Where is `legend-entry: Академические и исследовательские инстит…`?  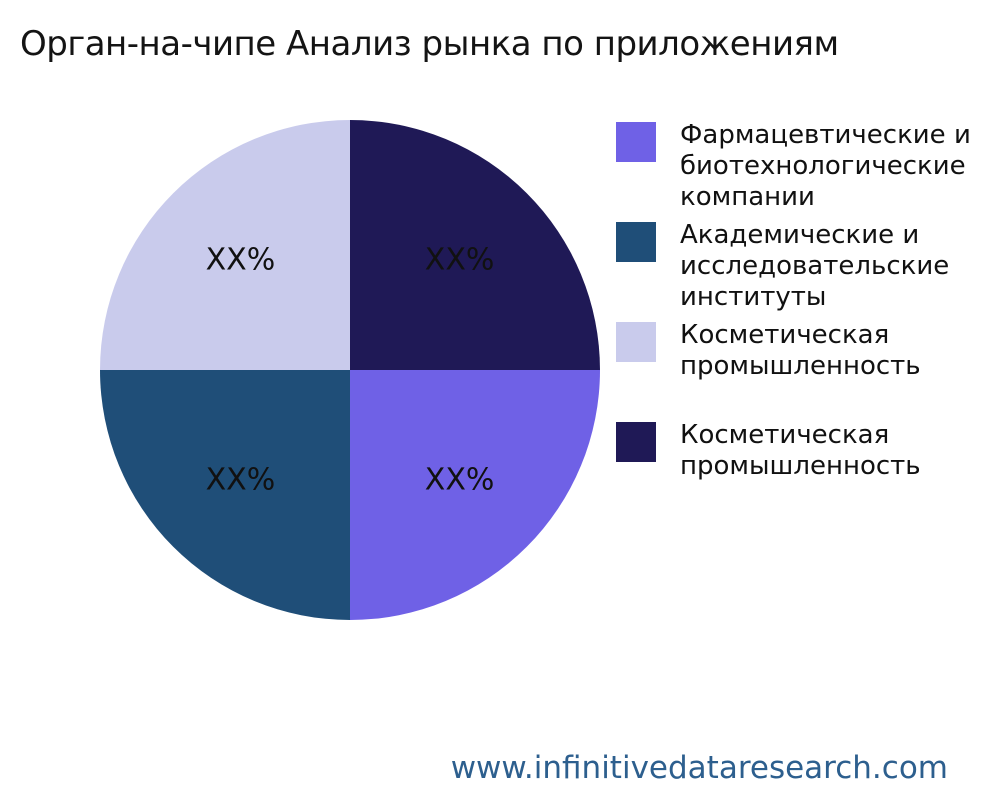 legend-entry: Академические и исследовательские инстит… is located at coordinates (808, 266).